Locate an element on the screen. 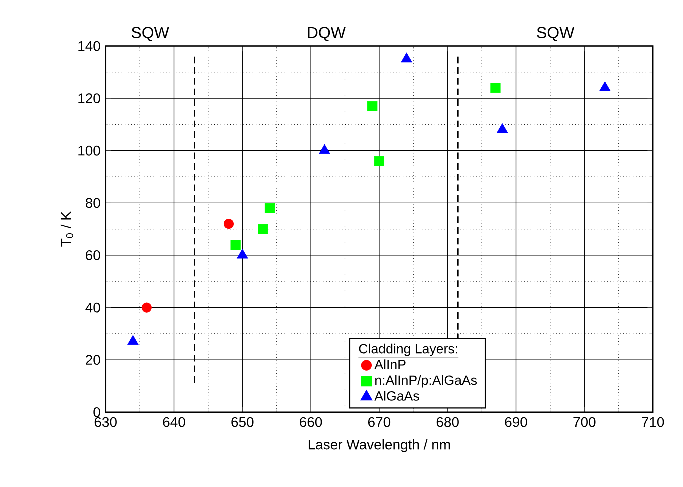 This screenshot has width=683, height=487. legend-label: n:AlInP/p:AlGaAs is located at coordinates (427, 381).